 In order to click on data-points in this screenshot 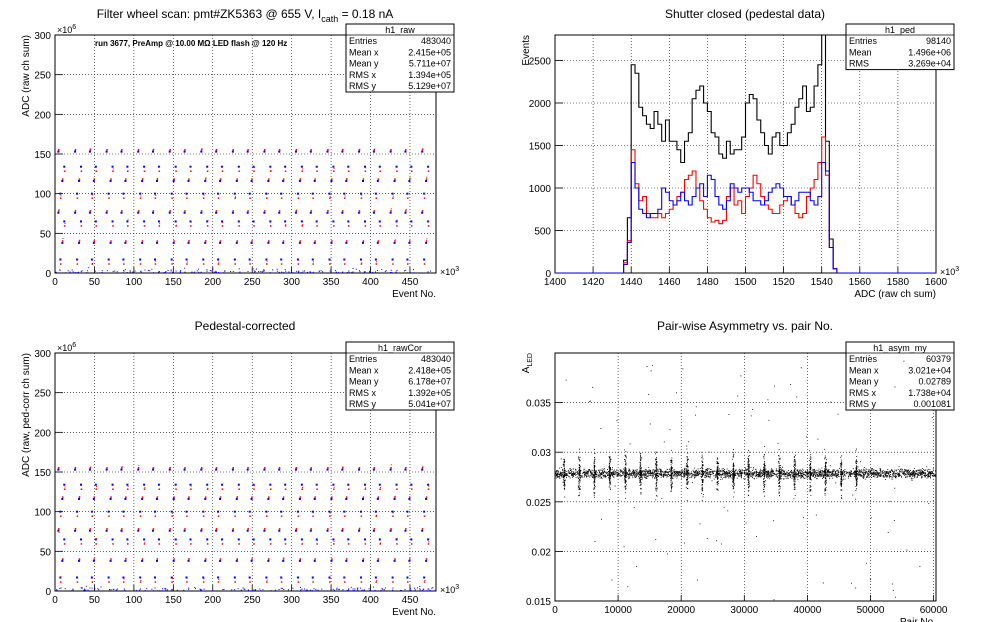, I will do `click(243, 212)`.